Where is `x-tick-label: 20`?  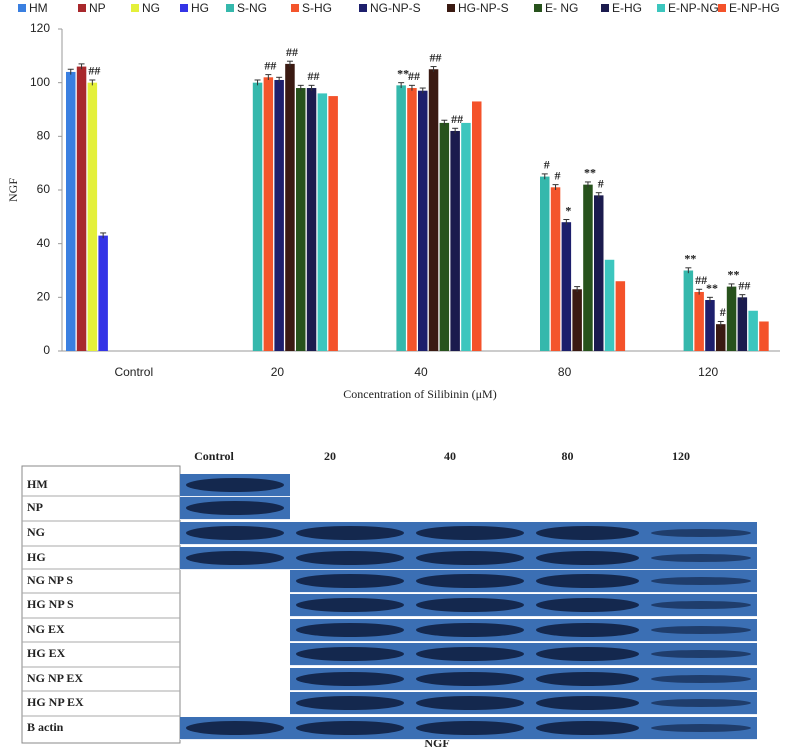 x-tick-label: 20 is located at coordinates (278, 372).